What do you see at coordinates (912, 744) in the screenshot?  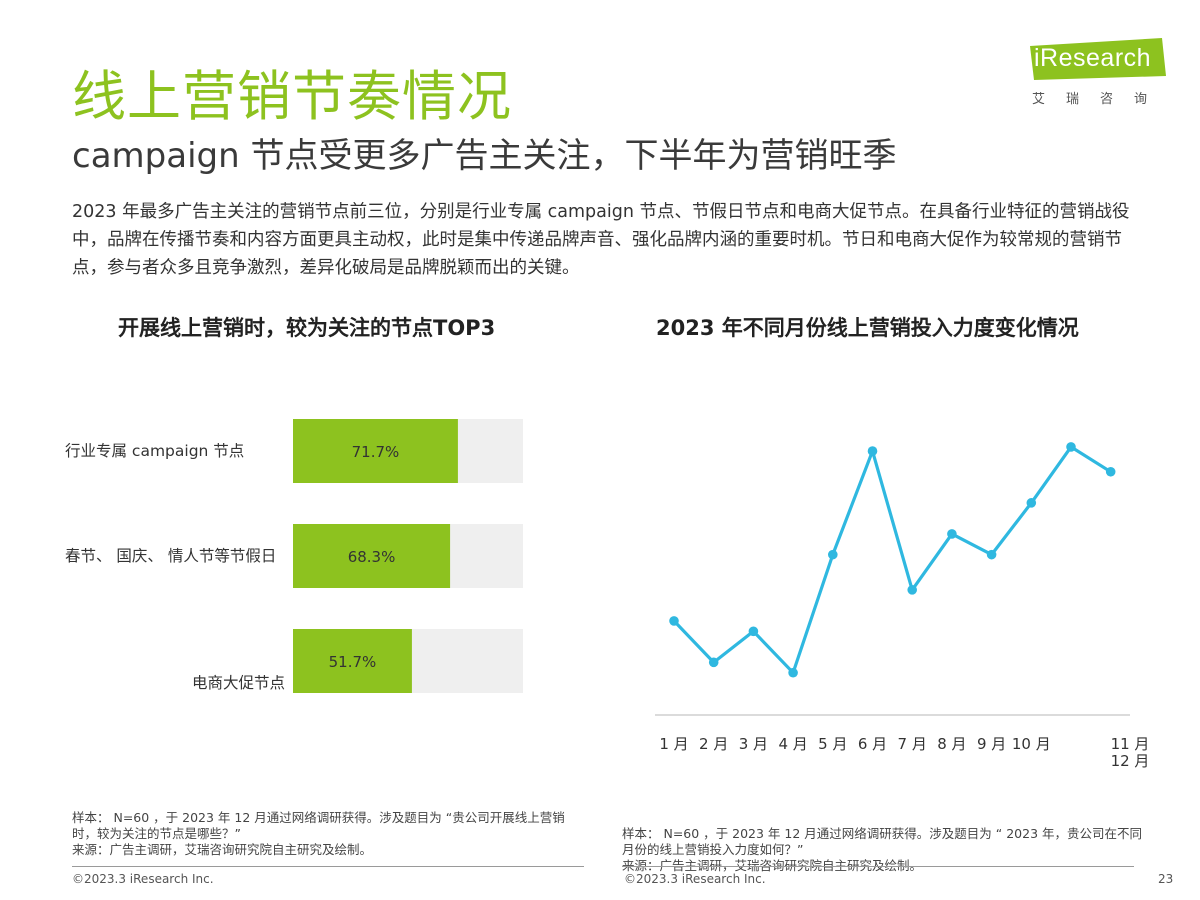 I see `x-tick-label: 7 月` at bounding box center [912, 744].